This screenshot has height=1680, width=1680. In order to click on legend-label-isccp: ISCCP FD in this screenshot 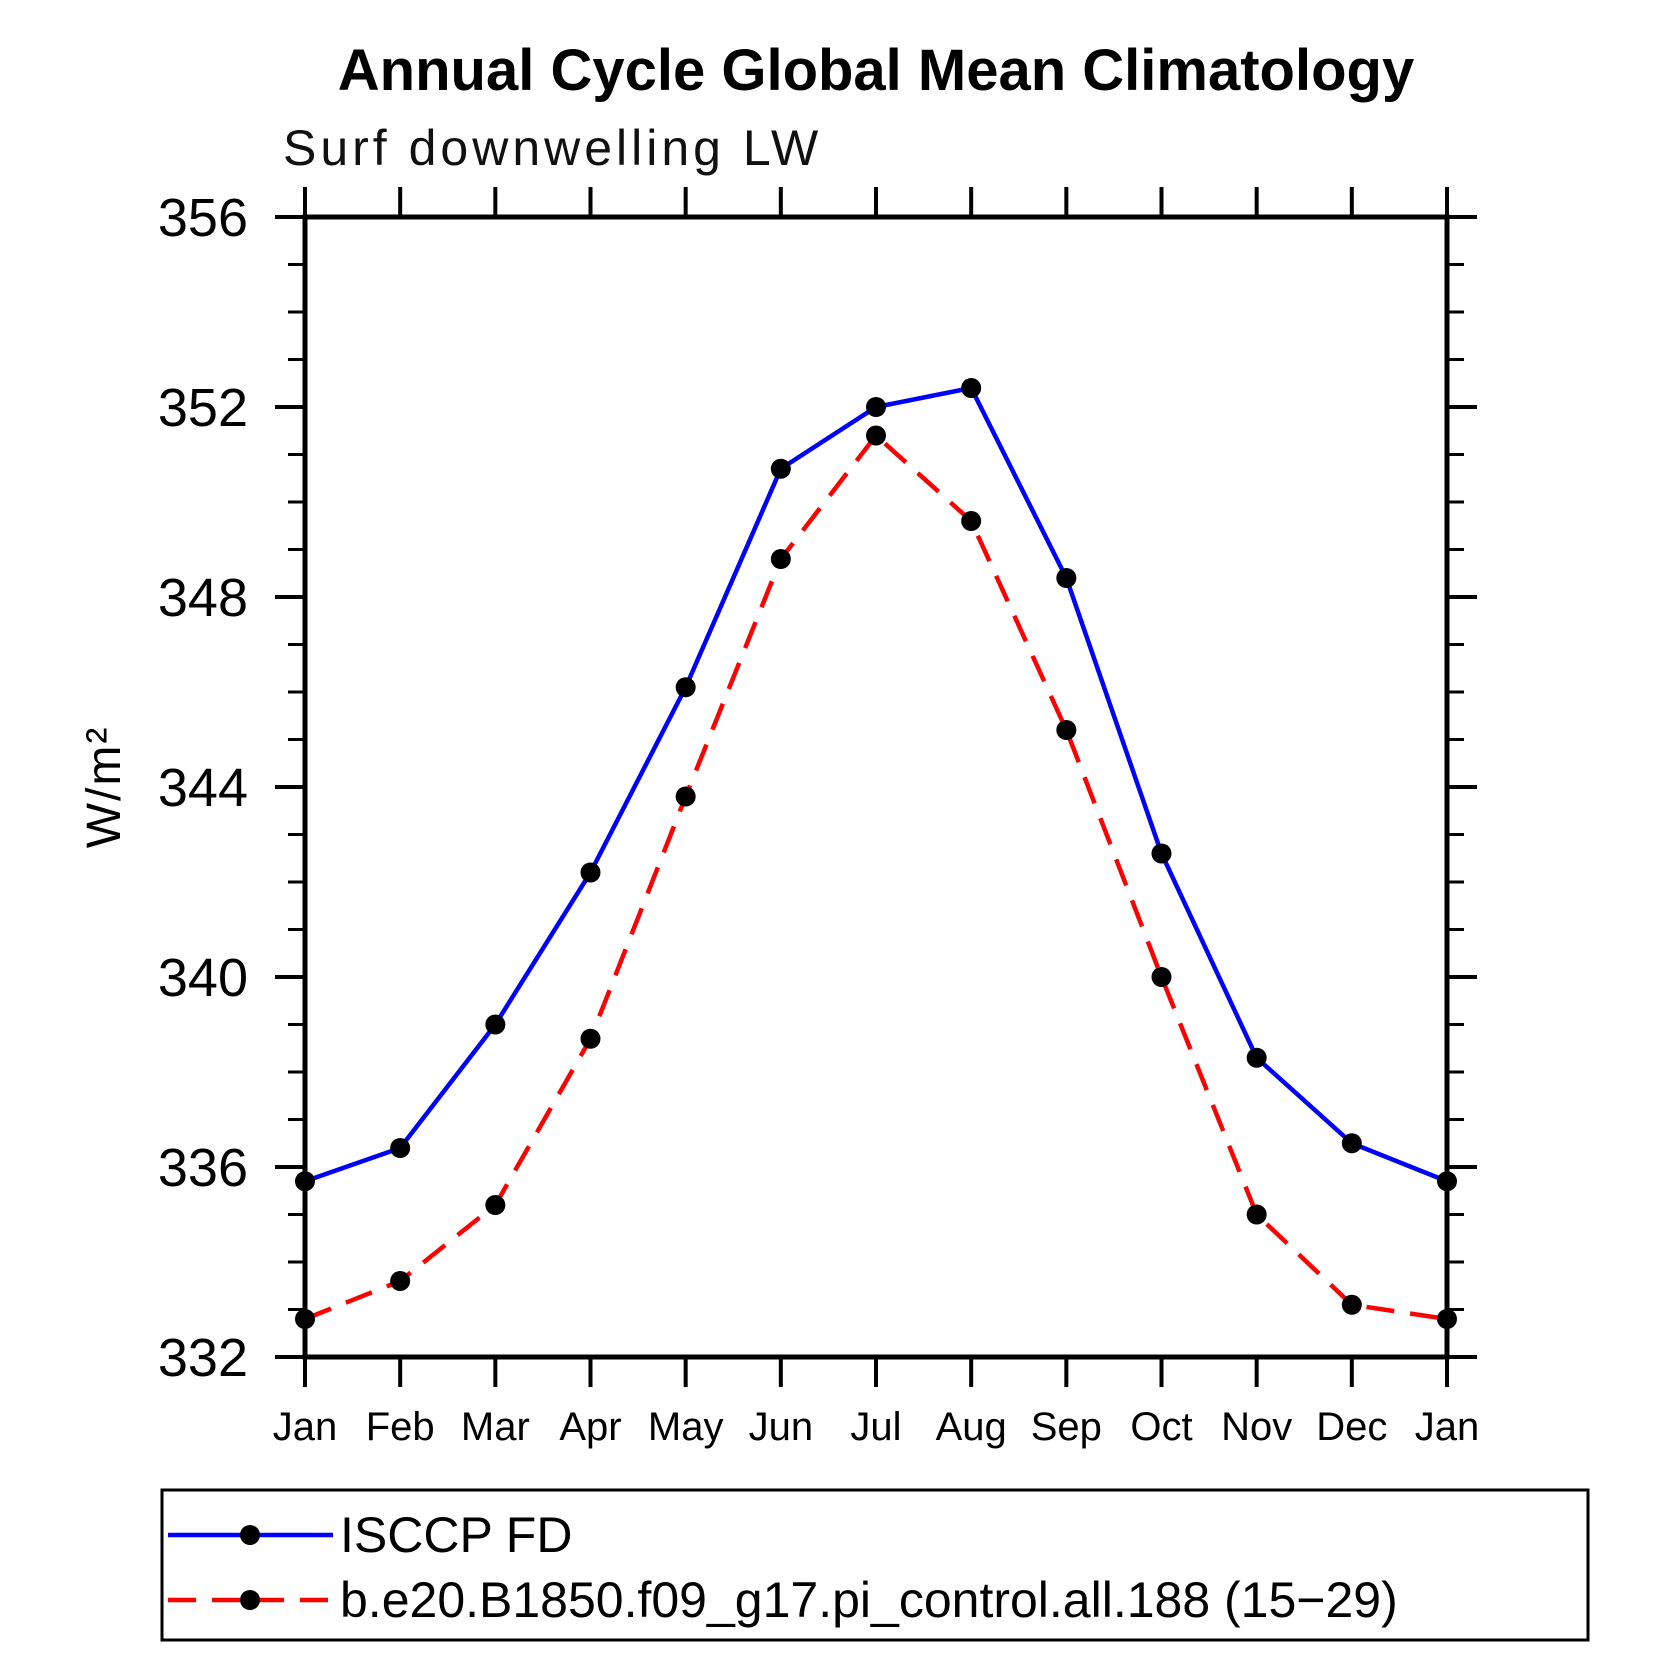, I will do `click(456, 1535)`.